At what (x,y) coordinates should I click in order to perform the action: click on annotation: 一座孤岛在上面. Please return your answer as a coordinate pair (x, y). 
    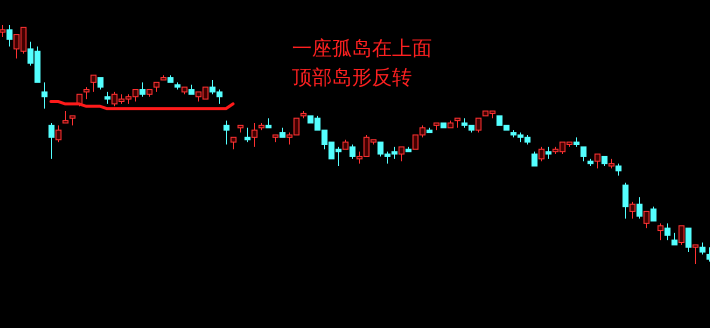
    Looking at the image, I should click on (362, 48).